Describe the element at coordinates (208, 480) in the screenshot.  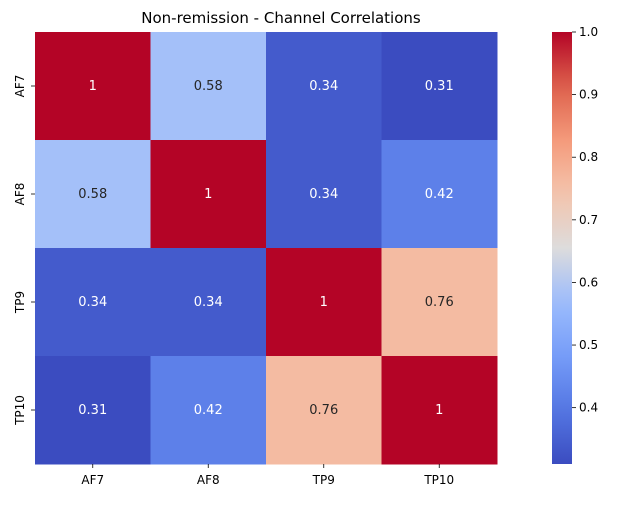
I see `x-tick-label: AF8` at that location.